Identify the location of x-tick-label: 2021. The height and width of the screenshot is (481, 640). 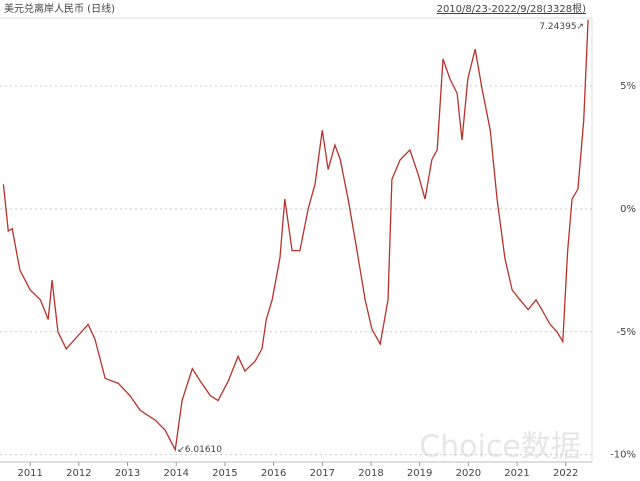
(516, 473).